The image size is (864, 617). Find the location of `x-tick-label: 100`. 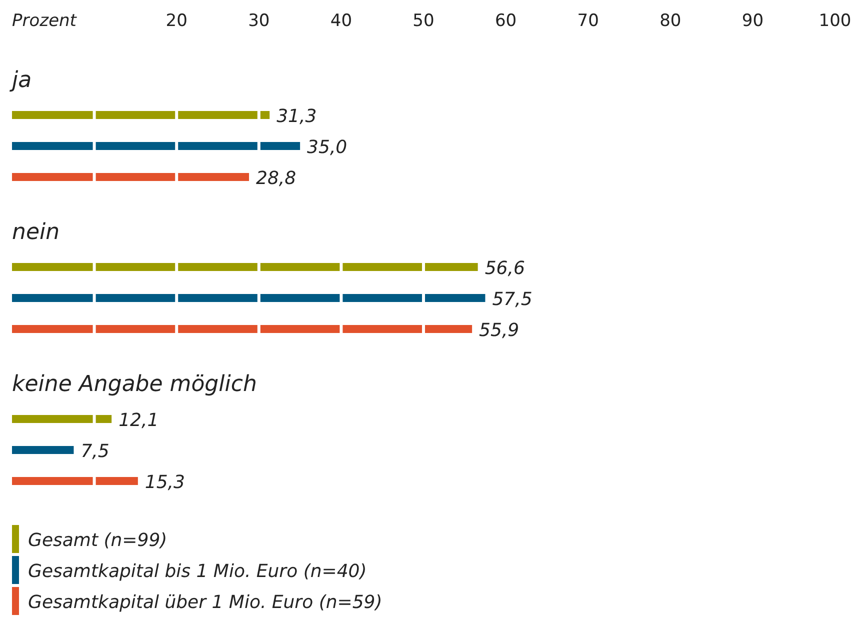

x-tick-label: 100 is located at coordinates (835, 21).